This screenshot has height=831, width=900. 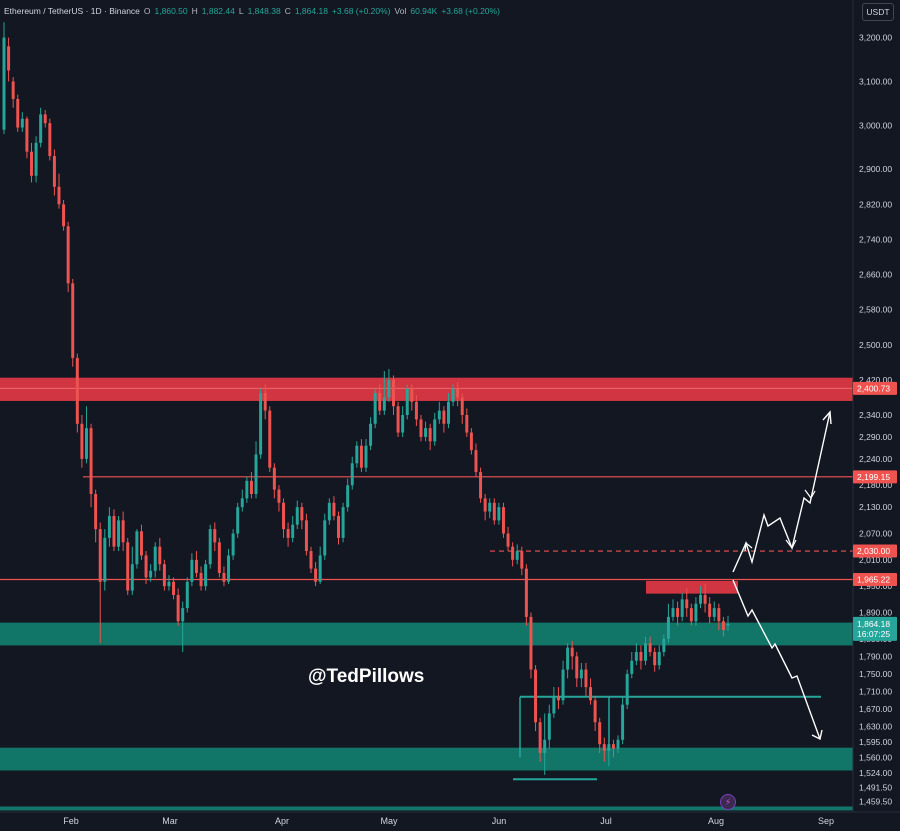 I want to click on price-tick-label: 1,560.00, so click(x=875, y=757).